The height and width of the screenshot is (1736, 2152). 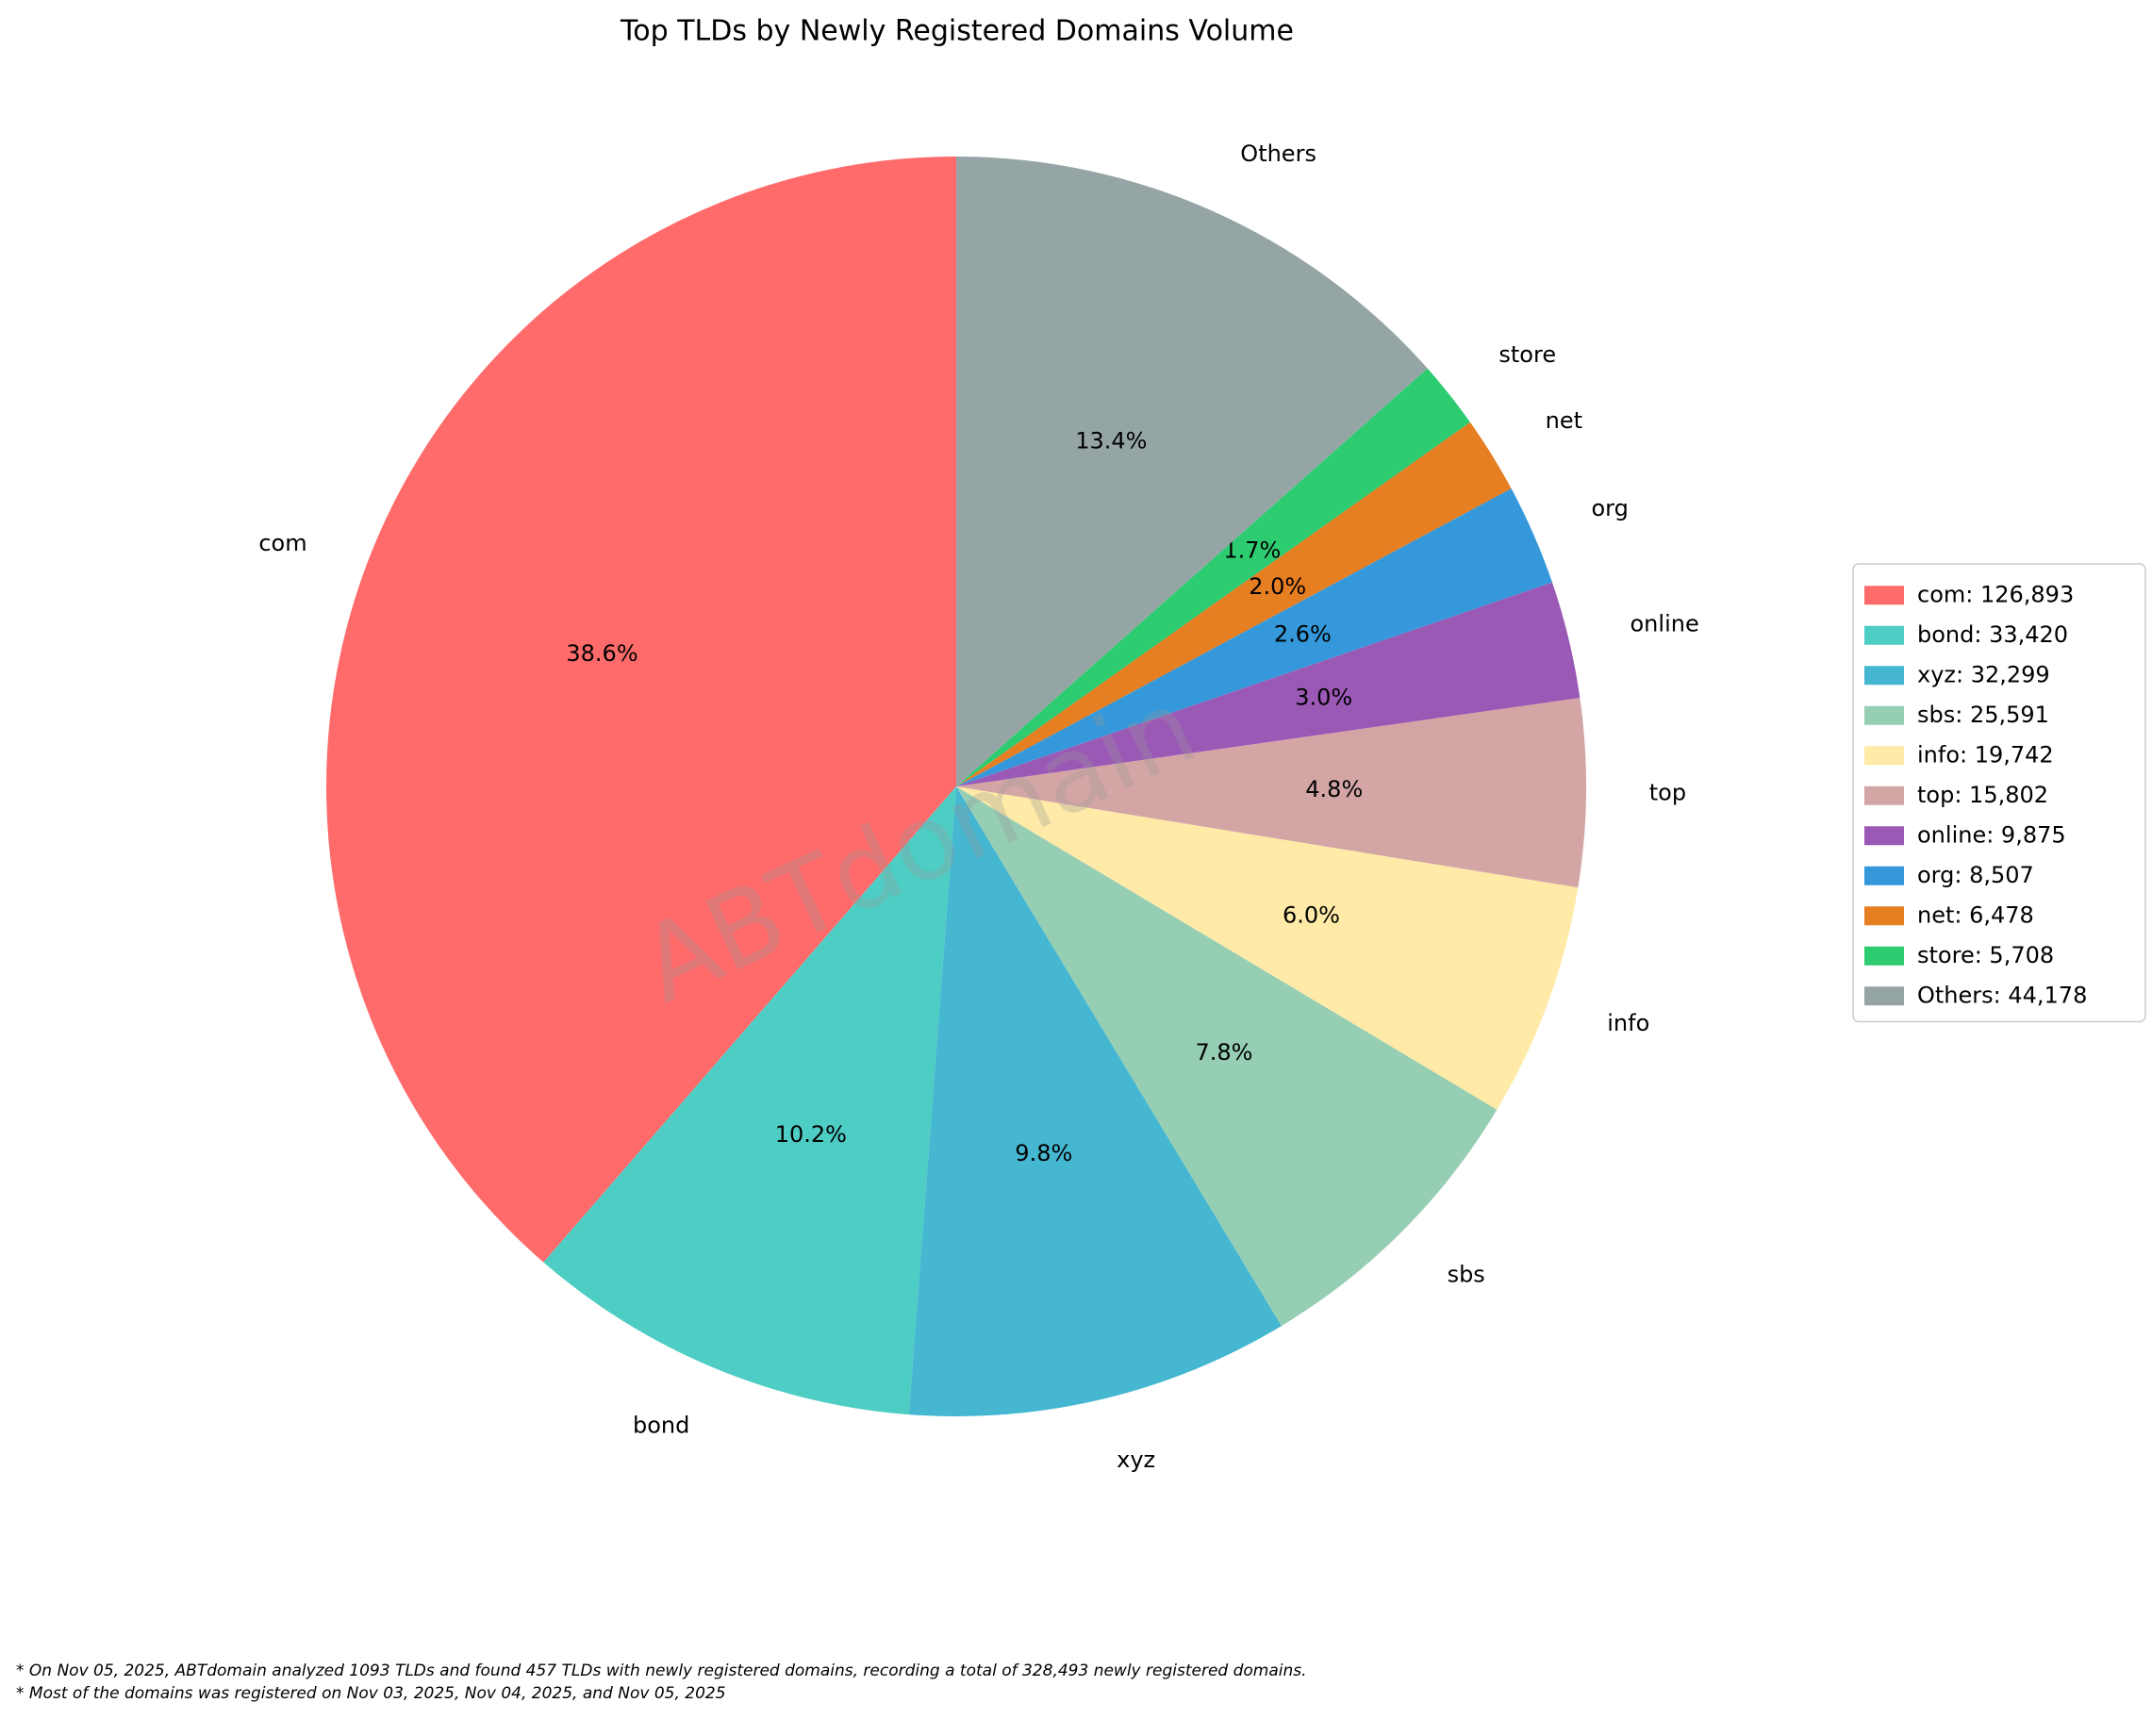 What do you see at coordinates (1136, 1460) in the screenshot?
I see `slice-label: xyz` at bounding box center [1136, 1460].